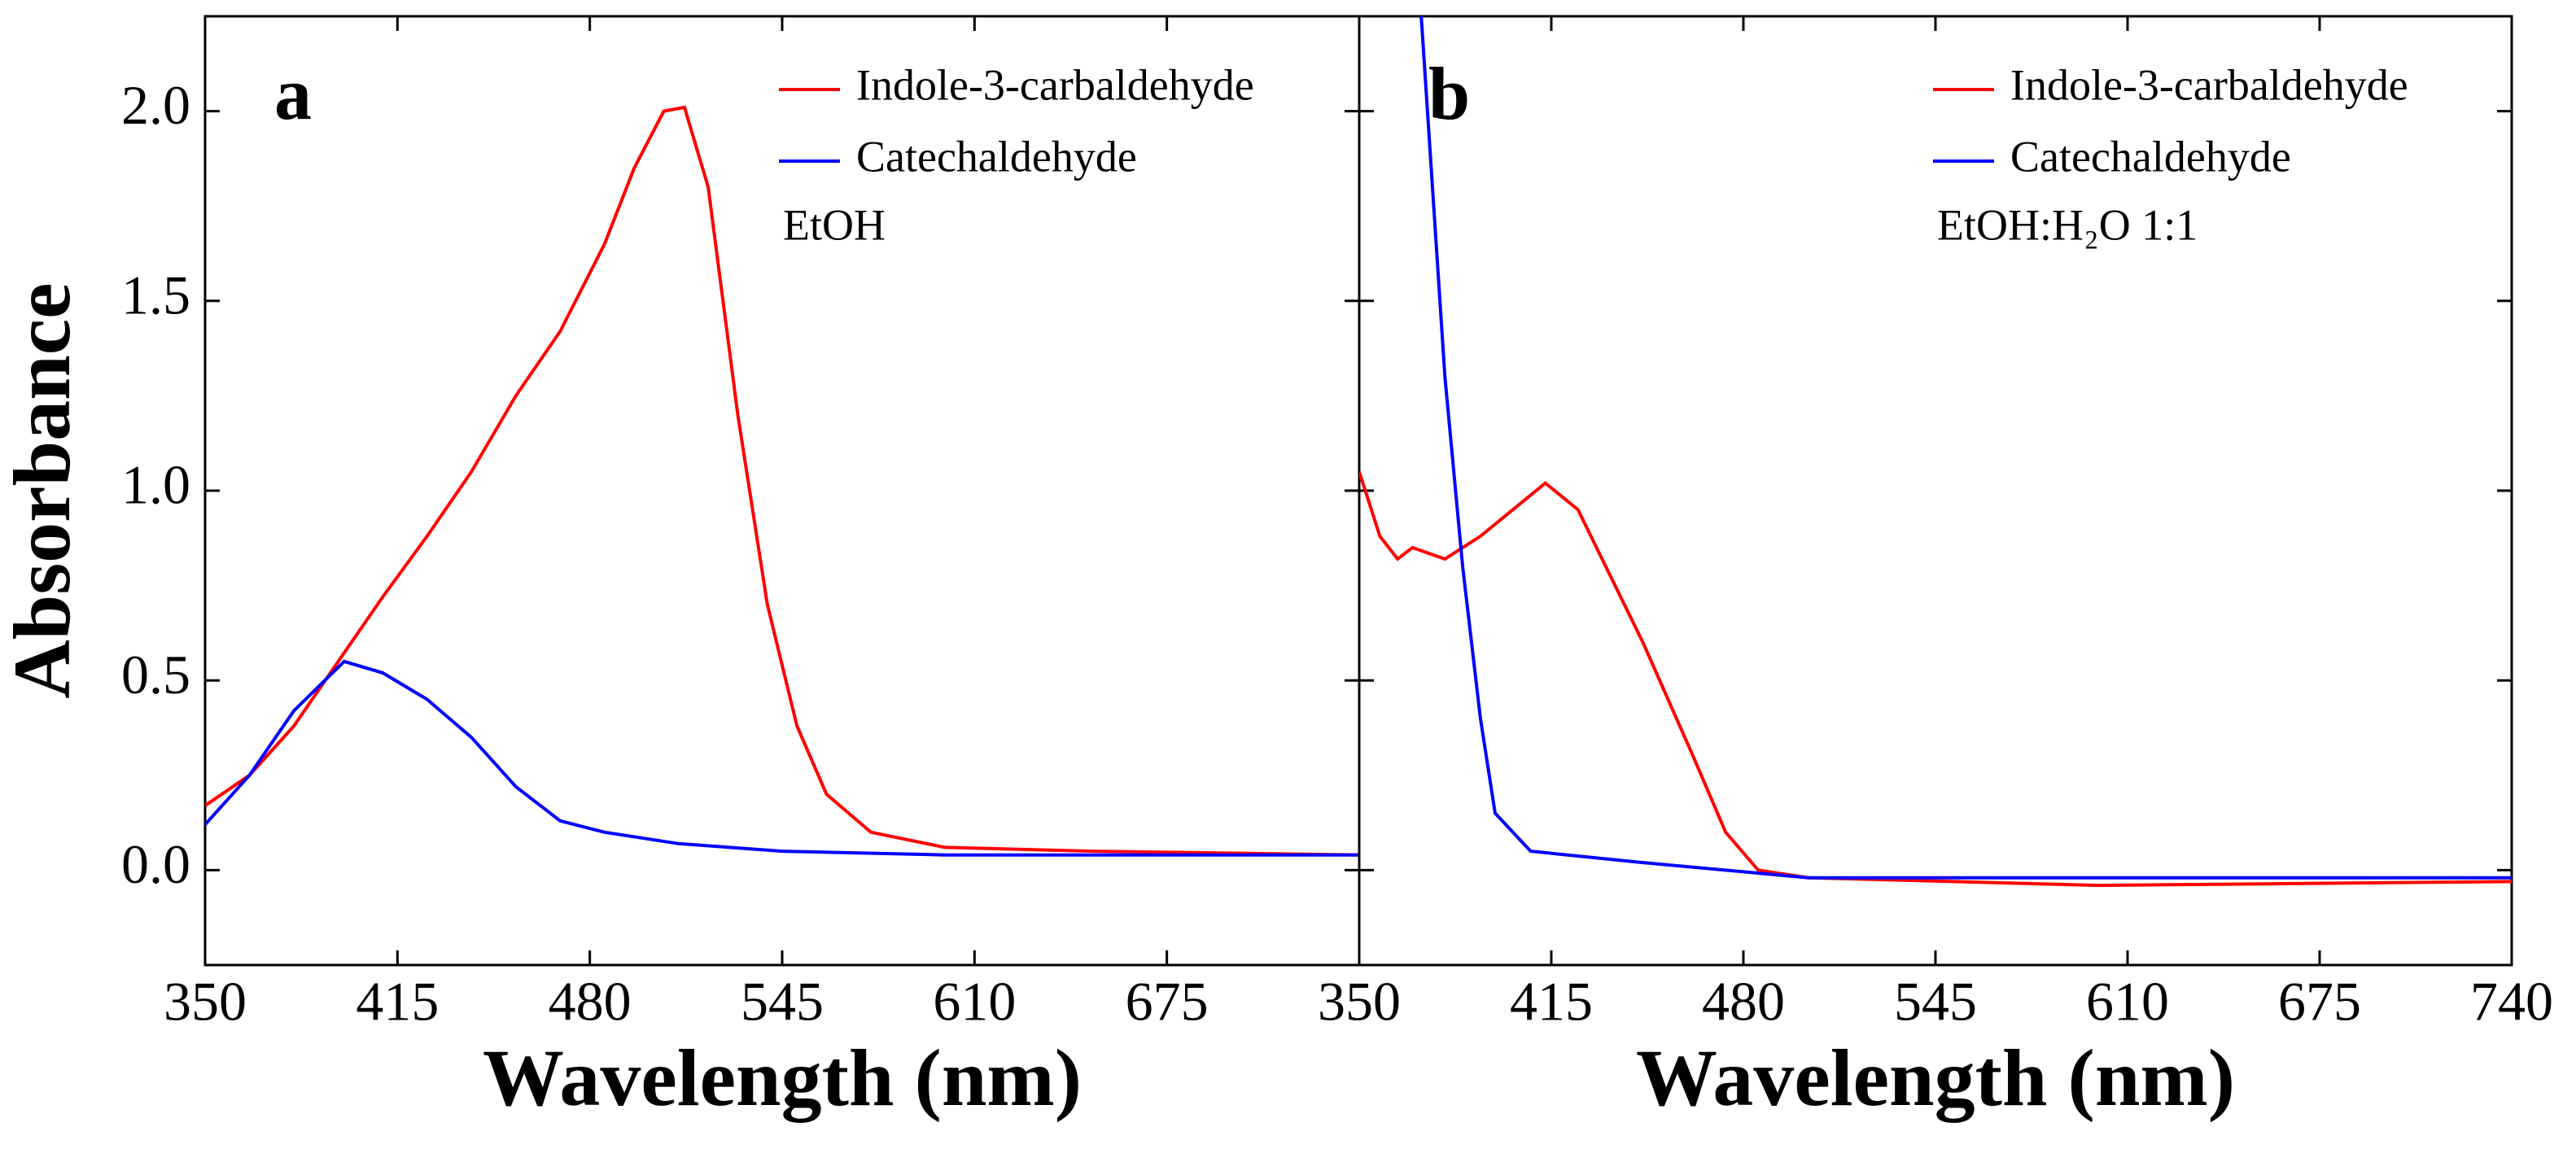  Describe the element at coordinates (293, 93) in the screenshot. I see `panel-label: a` at that location.